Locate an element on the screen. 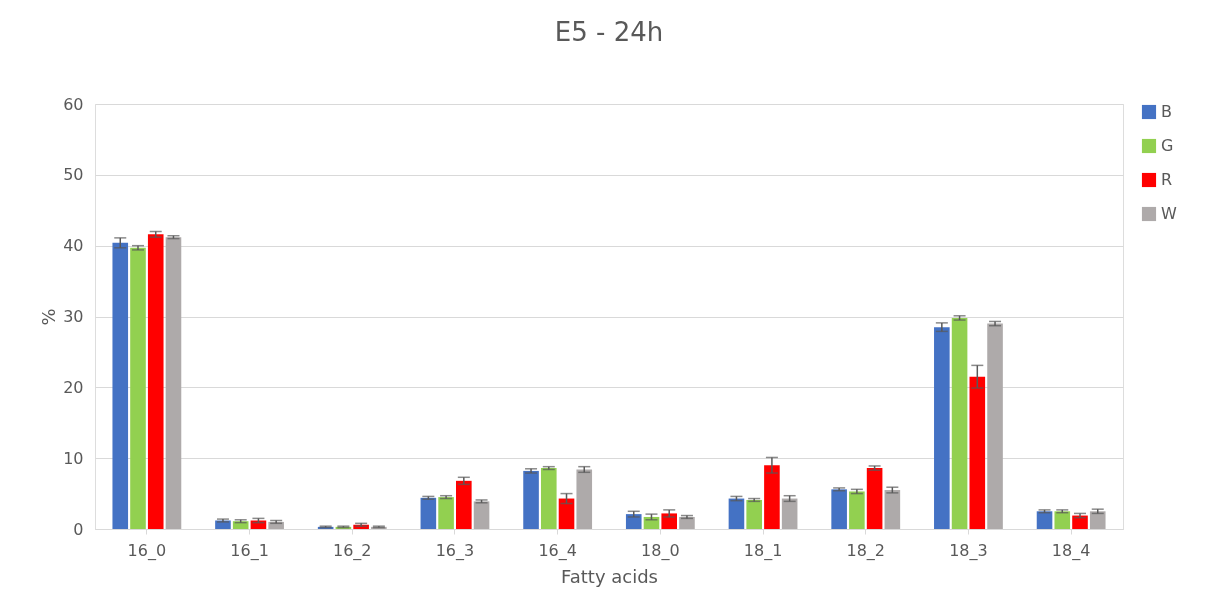  x-tick-label: 18_4 is located at coordinates (1071, 550).